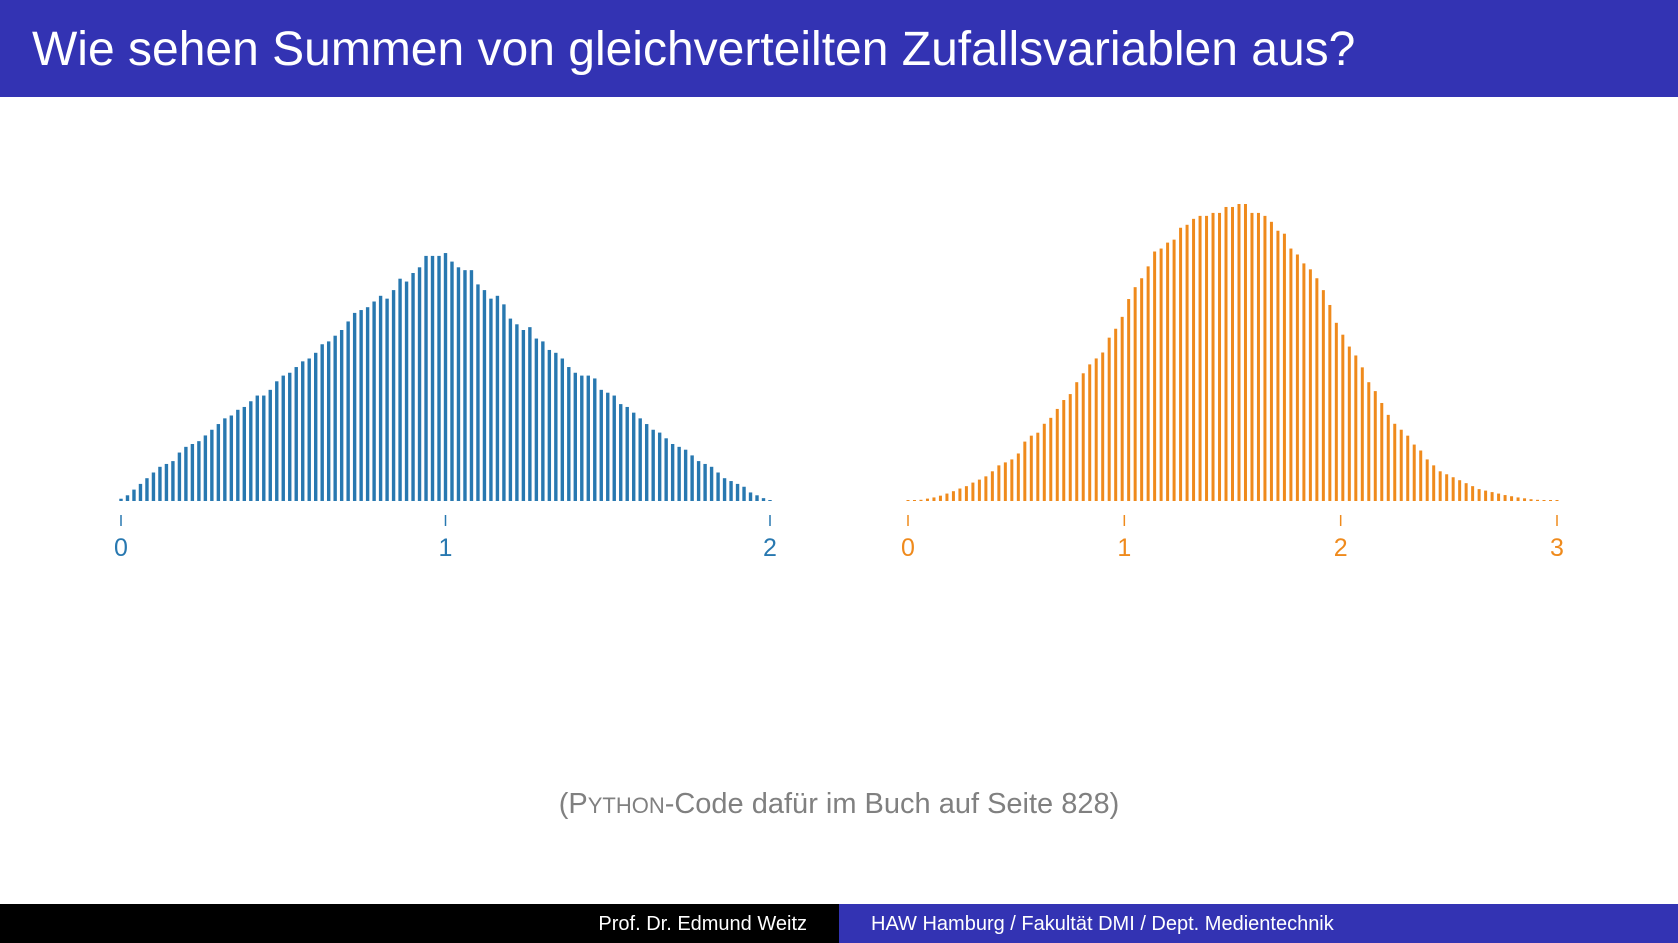 Image resolution: width=1678 pixels, height=943 pixels. What do you see at coordinates (908, 548) in the screenshot?
I see `x-tick-label: 0` at bounding box center [908, 548].